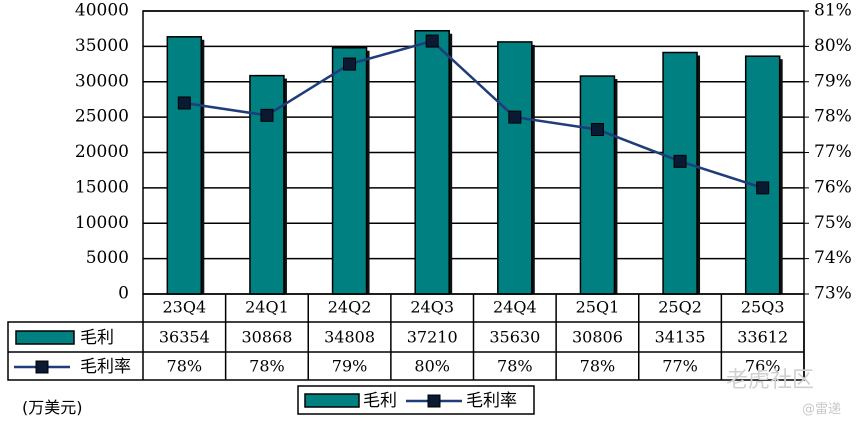 The width and height of the screenshot is (864, 426). Describe the element at coordinates (350, 307) in the screenshot. I see `category-label: 24Q2` at that location.